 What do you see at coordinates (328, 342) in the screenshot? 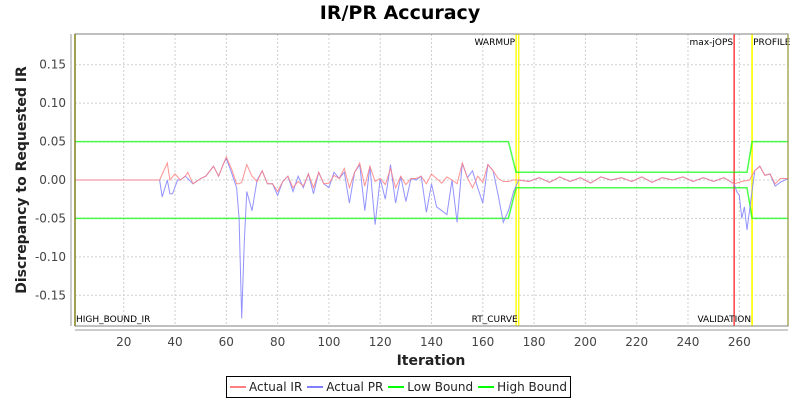
I see `x-tick-label: 100` at bounding box center [328, 342].